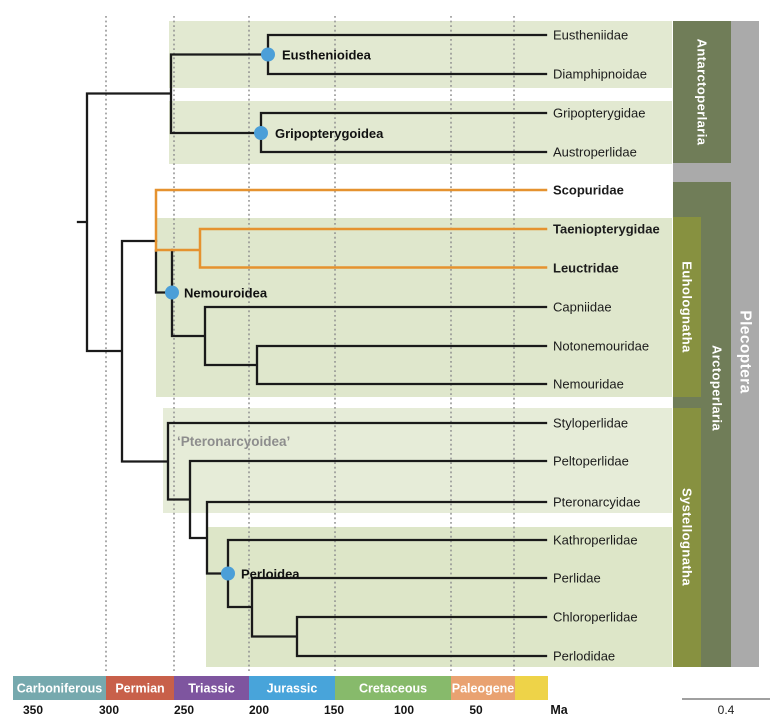  Describe the element at coordinates (270, 574) in the screenshot. I see `perloidea-label: Perloidea` at that location.